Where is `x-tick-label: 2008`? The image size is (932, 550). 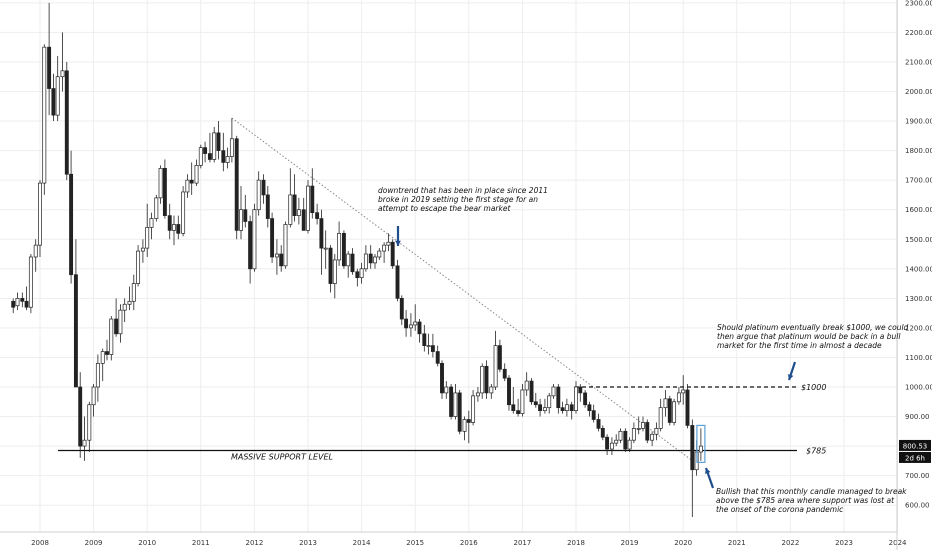
x-tick-label: 2008 is located at coordinates (40, 543).